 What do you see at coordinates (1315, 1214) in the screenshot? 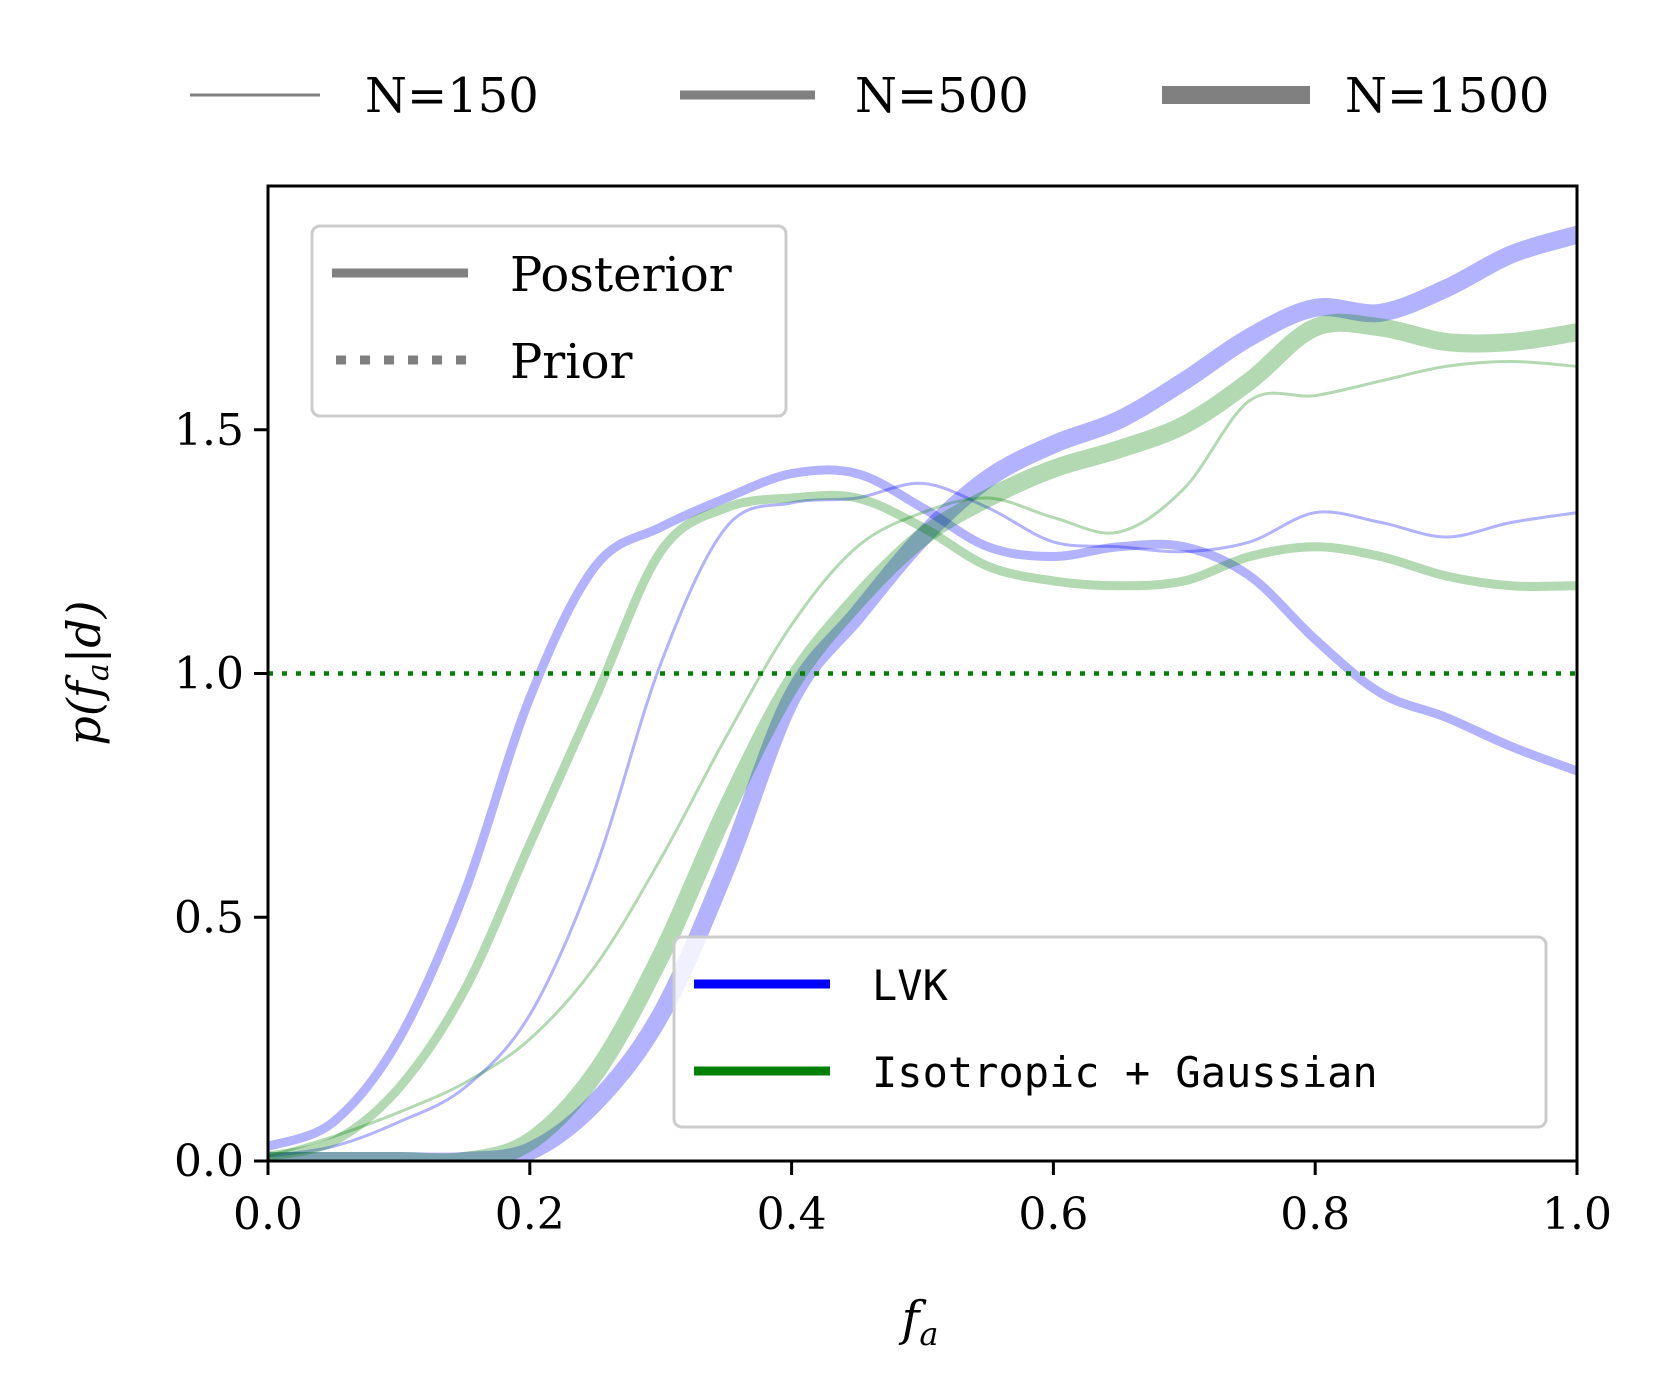
I see `x-tick-label: 0.8` at bounding box center [1315, 1214].